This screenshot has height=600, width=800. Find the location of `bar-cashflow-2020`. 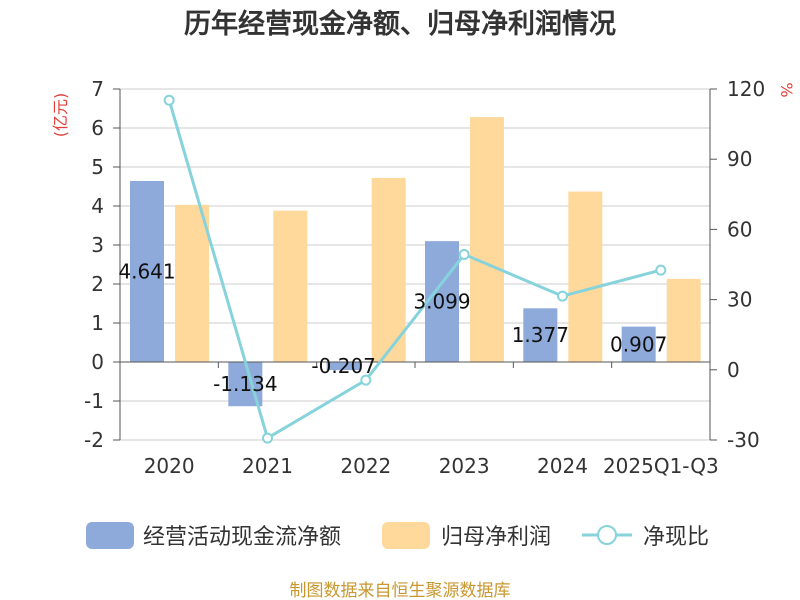

bar-cashflow-2020 is located at coordinates (147, 271).